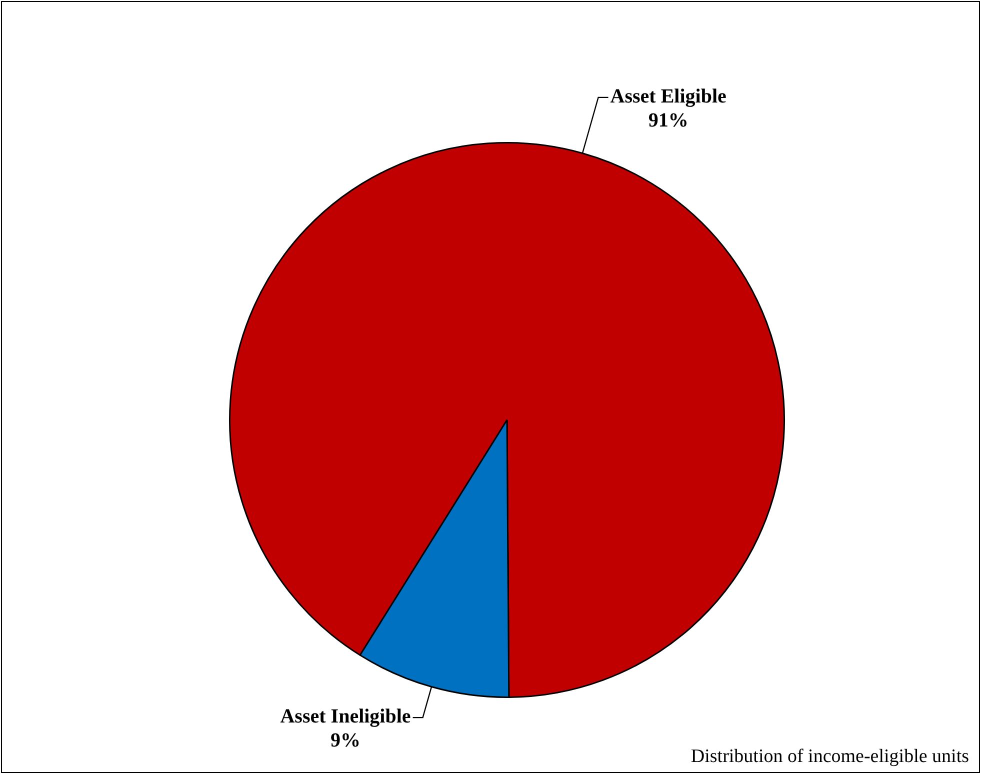 This screenshot has height=774, width=981. Describe the element at coordinates (829, 757) in the screenshot. I see `text: Distribution of income-eligible units` at that location.